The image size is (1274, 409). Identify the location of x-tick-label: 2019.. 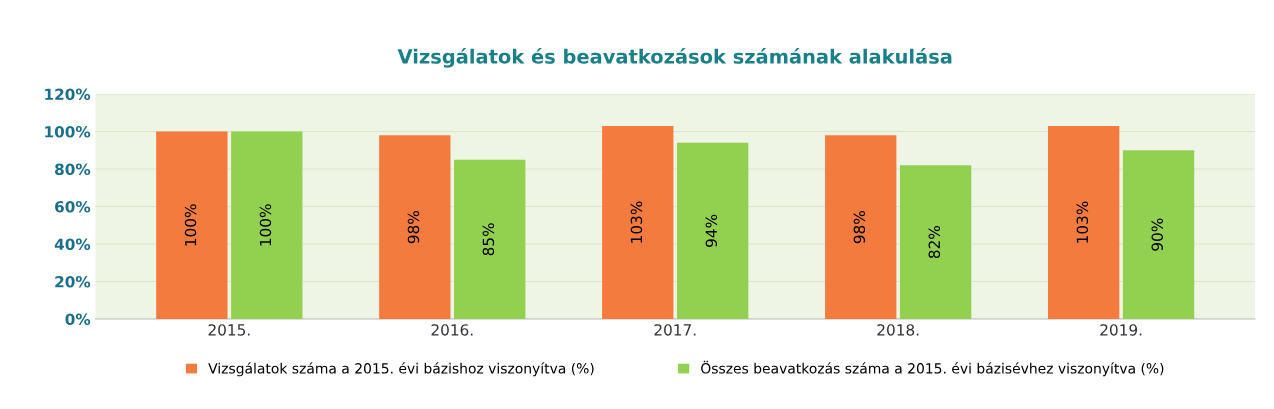
(1121, 330).